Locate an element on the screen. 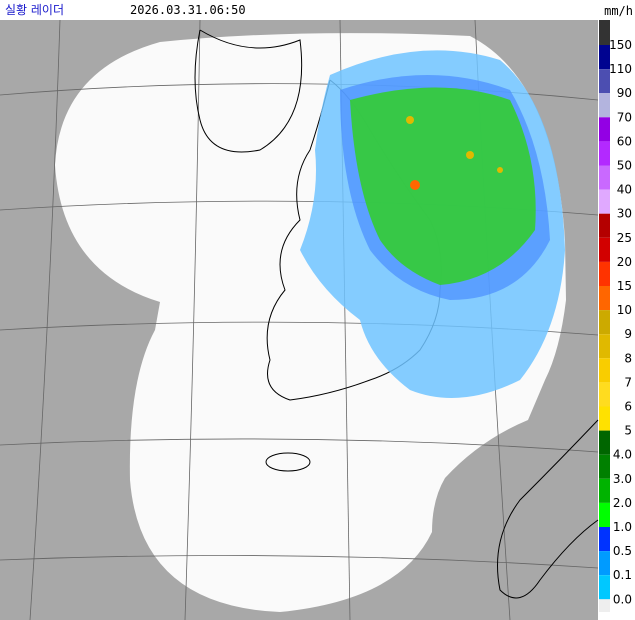 This screenshot has height=620, width=635. legend-label: 30 is located at coordinates (624, 214).